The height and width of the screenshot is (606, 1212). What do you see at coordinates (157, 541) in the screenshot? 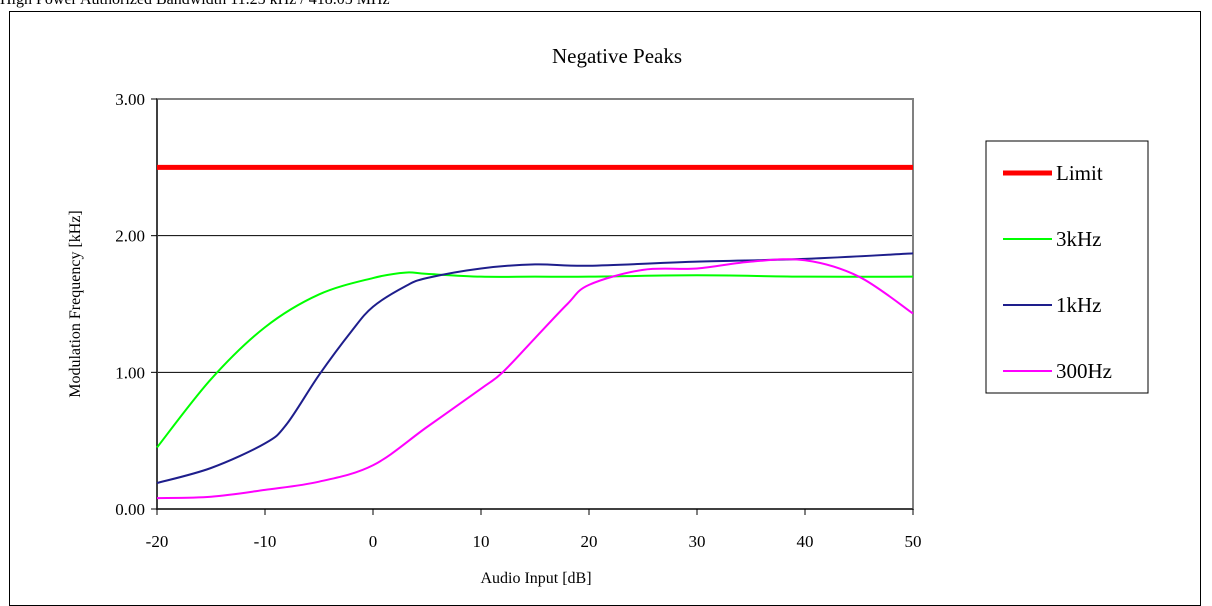
I see `x-tick-label: -20` at bounding box center [157, 541].